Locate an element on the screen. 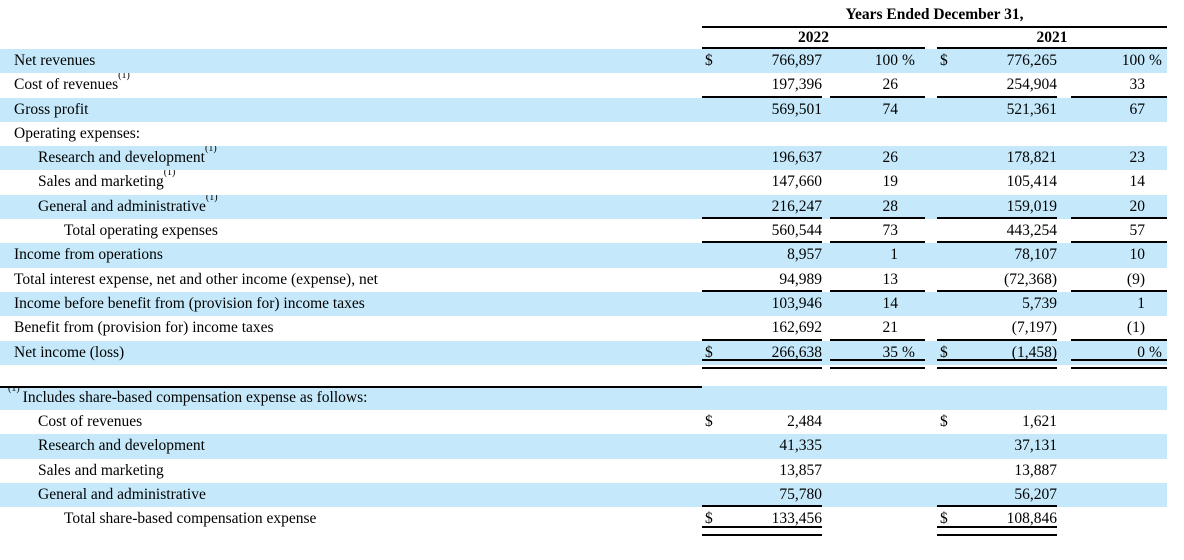 This screenshot has width=1184, height=560. amount-cell-2021: $ 776,265 is located at coordinates (997, 61).